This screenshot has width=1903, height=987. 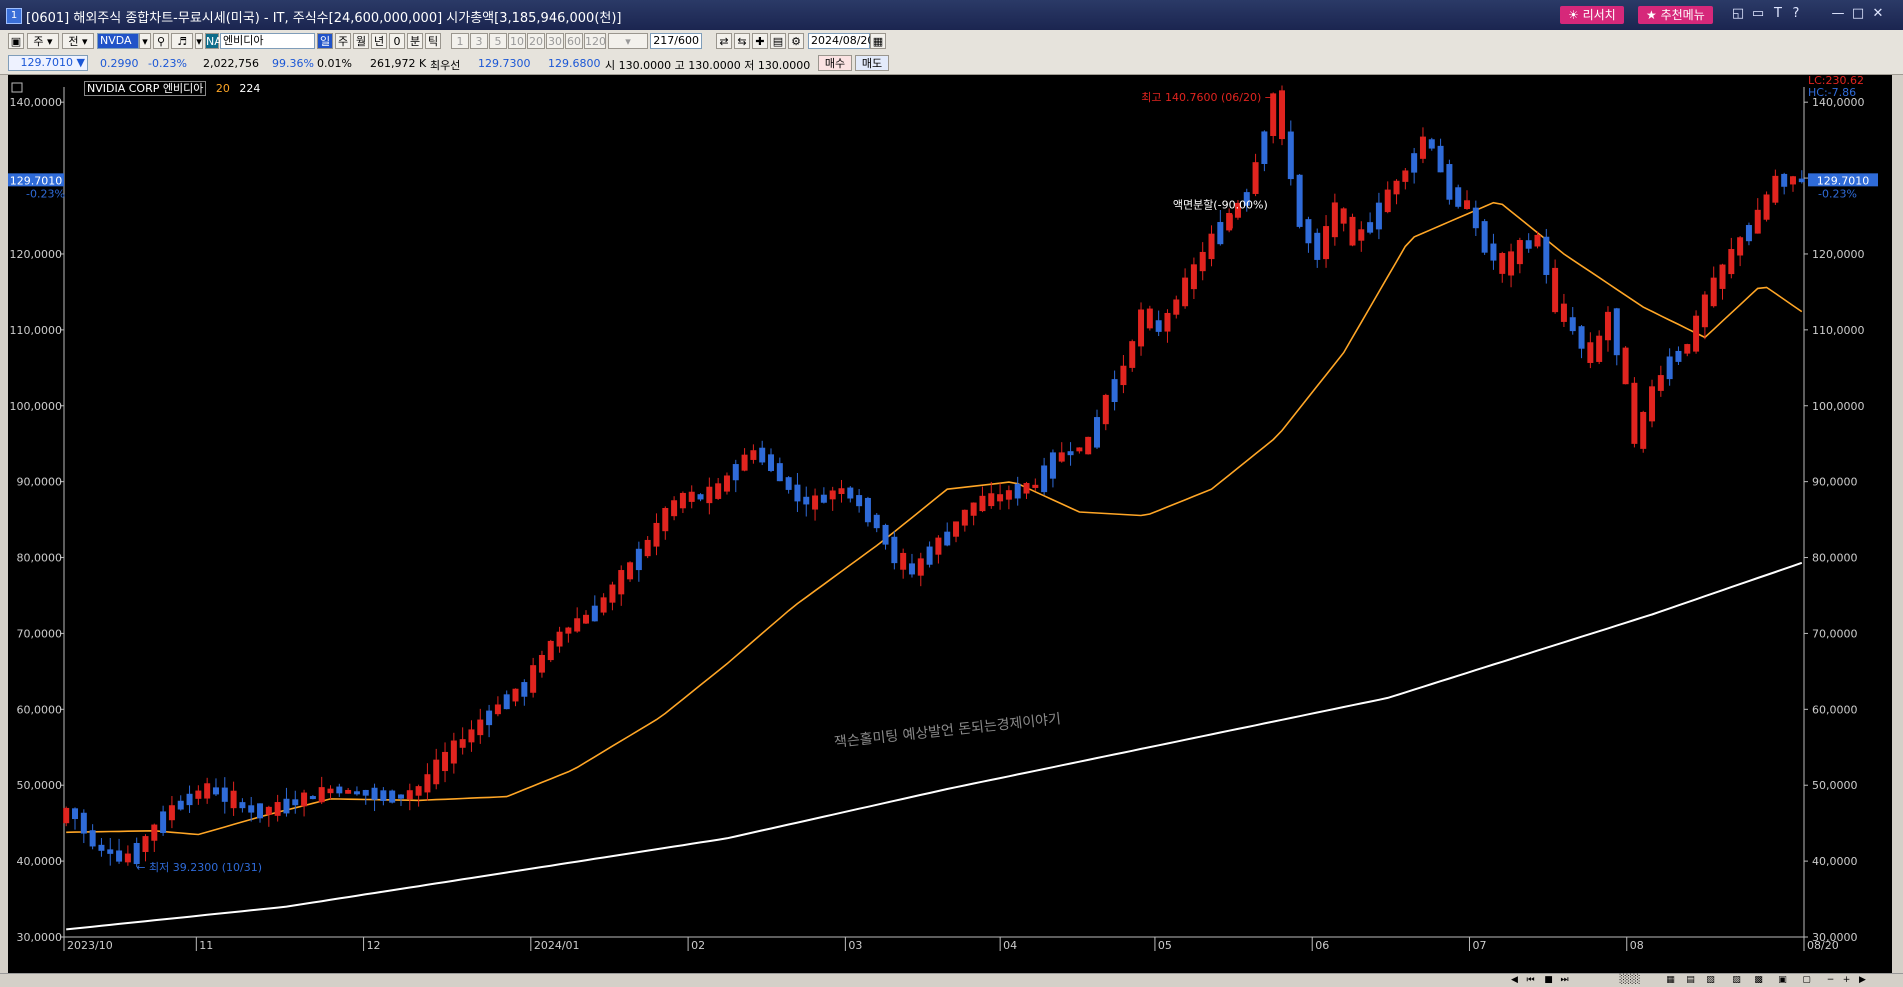 What do you see at coordinates (595, 41) in the screenshot?
I see `minute-120-button: 120` at bounding box center [595, 41].